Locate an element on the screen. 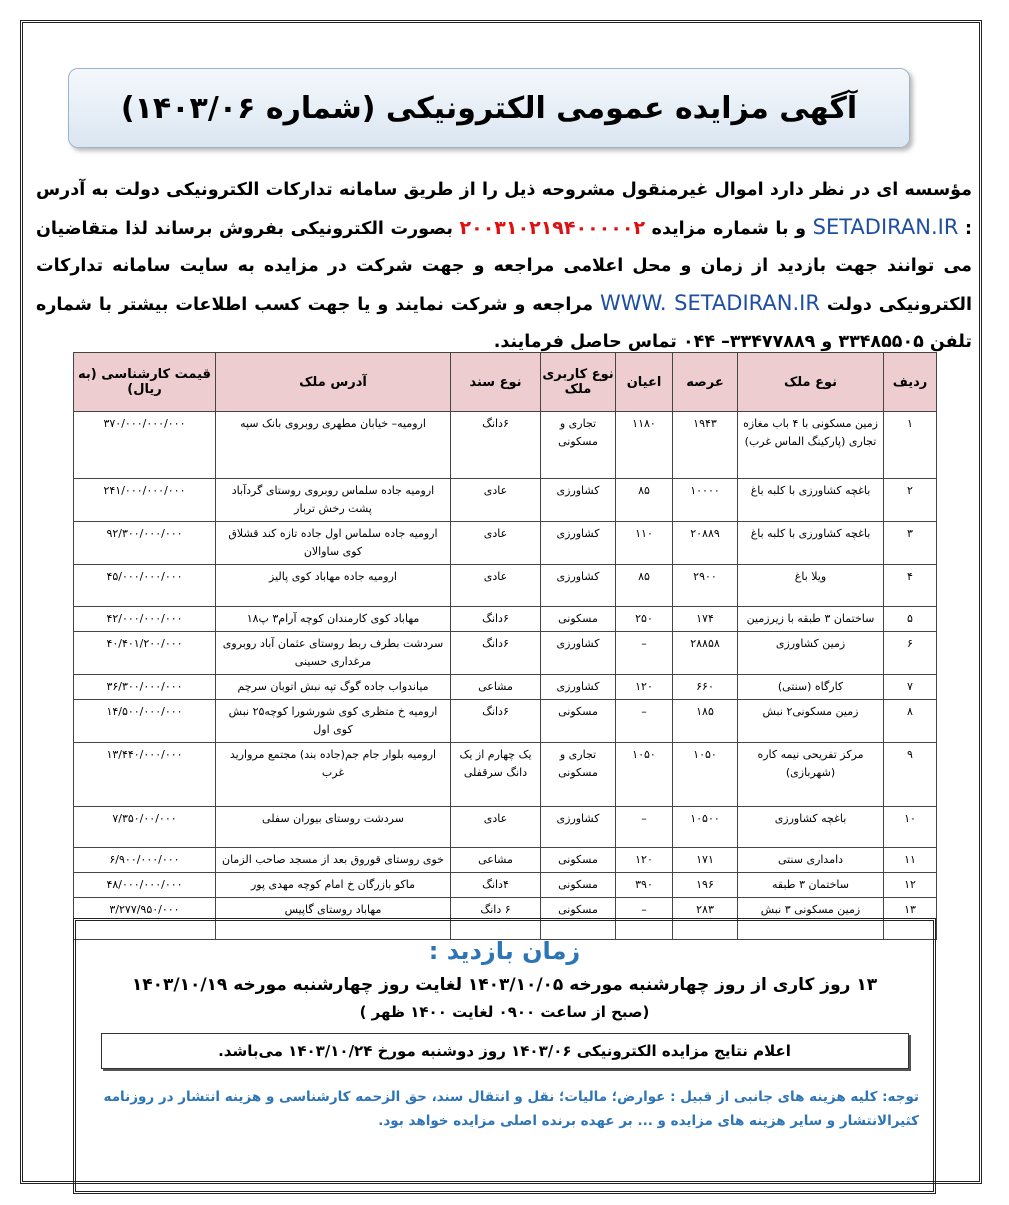 This screenshot has height=1205, width=1009. table-cell: سردشت روستای بیوران سفلی is located at coordinates (333, 827).